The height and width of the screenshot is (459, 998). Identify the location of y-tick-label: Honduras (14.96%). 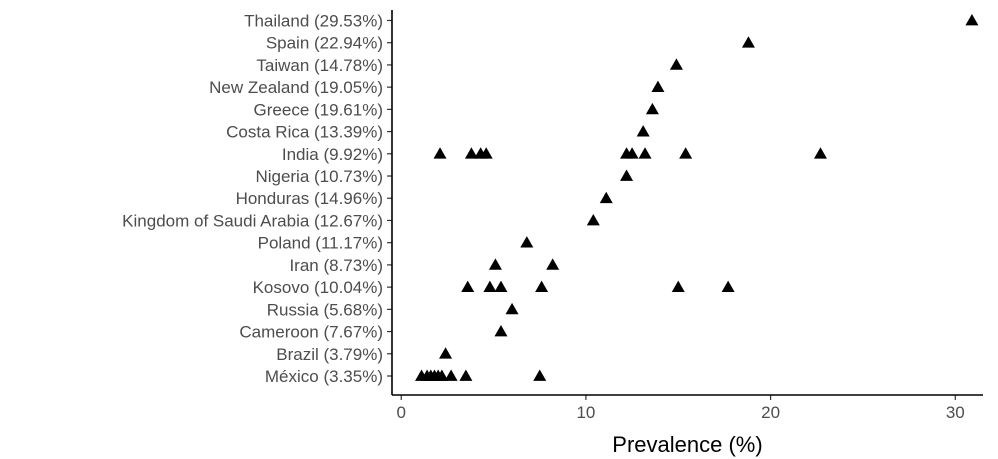
(309, 198).